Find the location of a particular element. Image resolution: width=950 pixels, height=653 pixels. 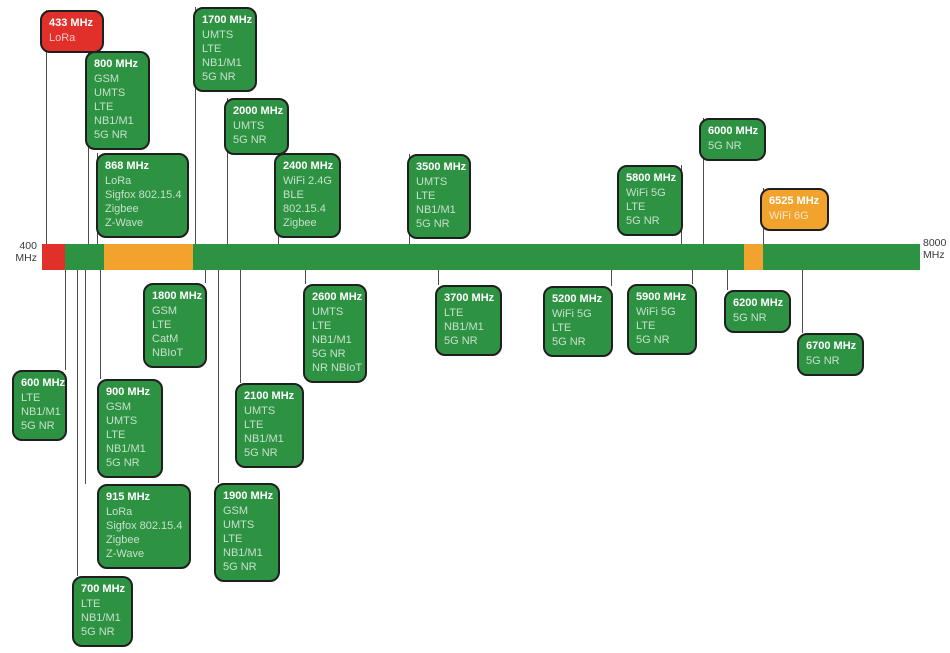

band-freq-label: 5200 MHz is located at coordinates (577, 299).